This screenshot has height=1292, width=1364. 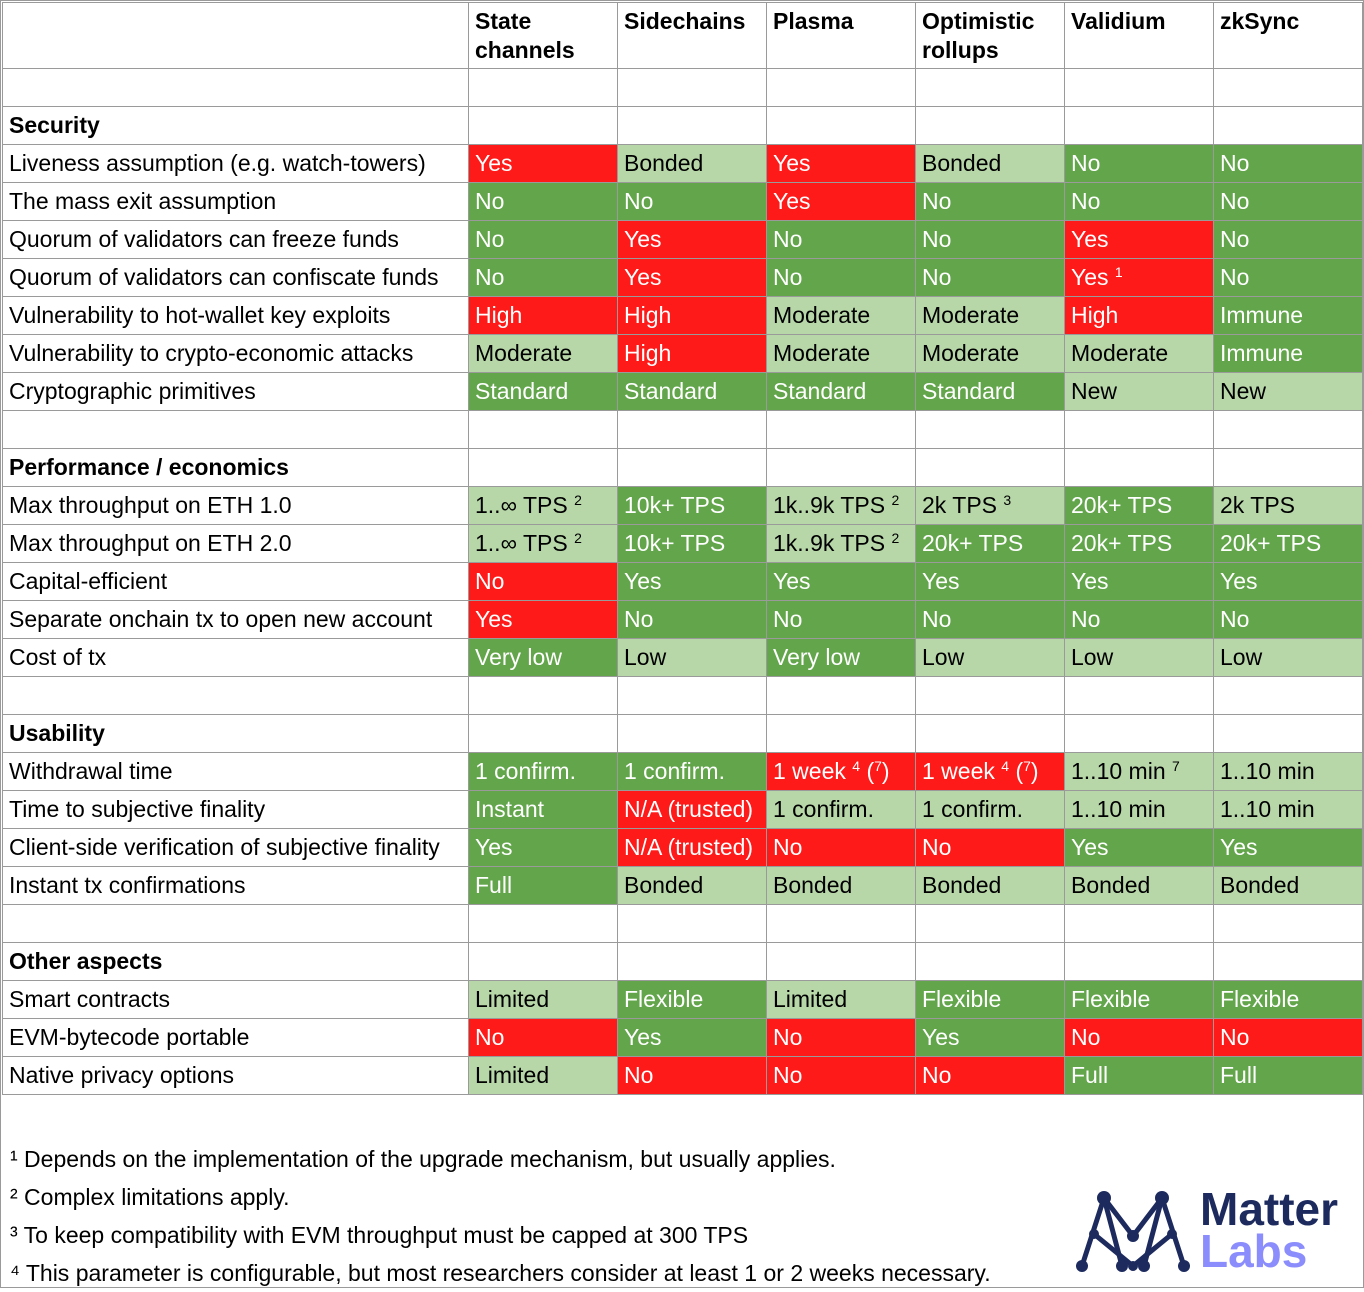 I want to click on footnote-marker: 3, so click(x=1007, y=500).